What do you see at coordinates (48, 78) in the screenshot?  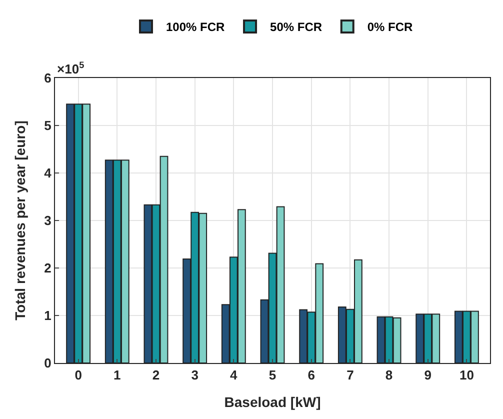 I see `y-tick-label: 6` at bounding box center [48, 78].